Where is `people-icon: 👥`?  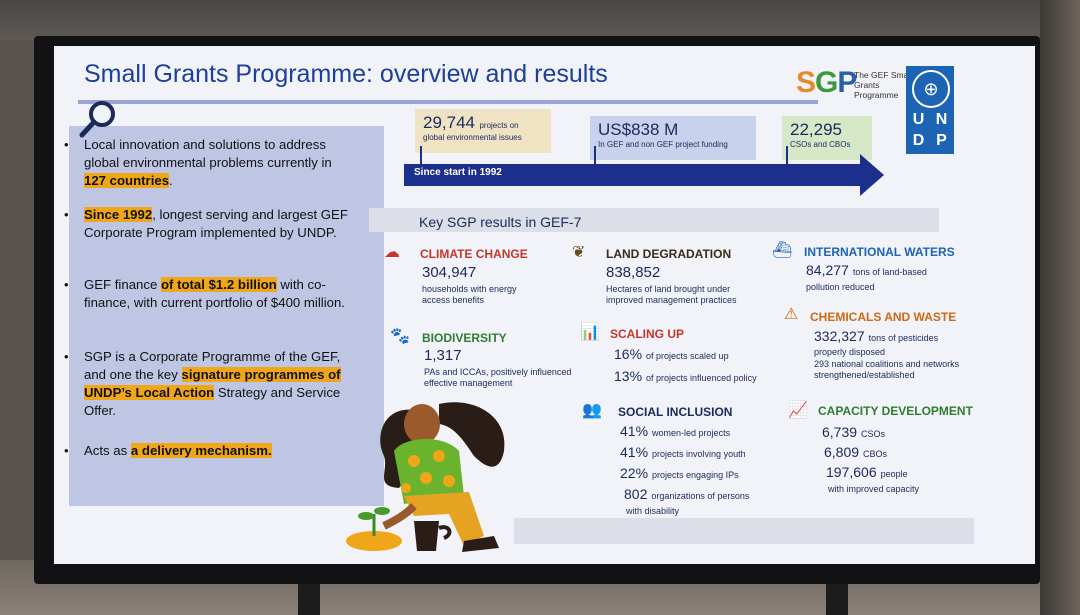 people-icon: 👥 is located at coordinates (592, 410).